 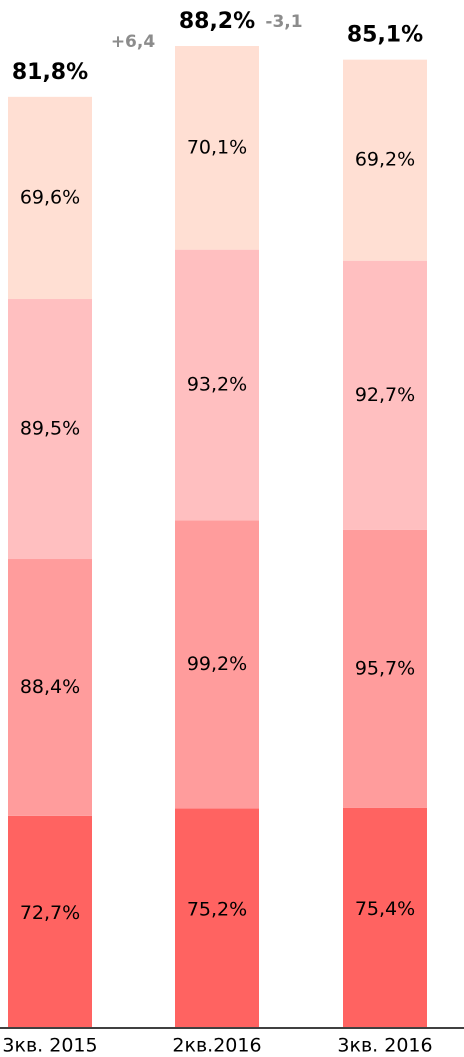 I want to click on value-label: 89,5%, so click(x=50, y=429).